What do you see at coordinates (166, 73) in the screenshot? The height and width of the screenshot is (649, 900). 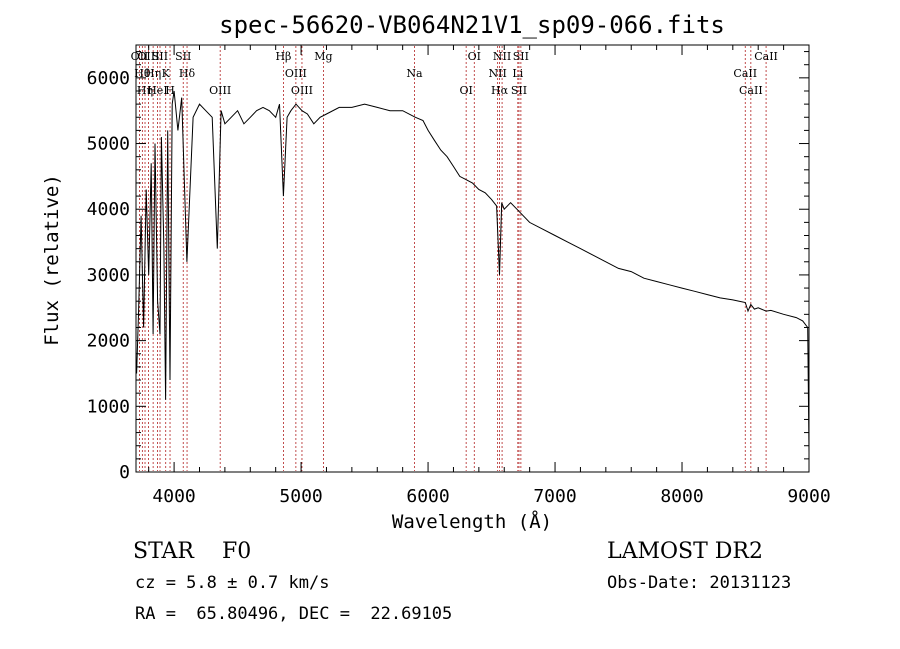 I see `marker-label-7: K` at bounding box center [166, 73].